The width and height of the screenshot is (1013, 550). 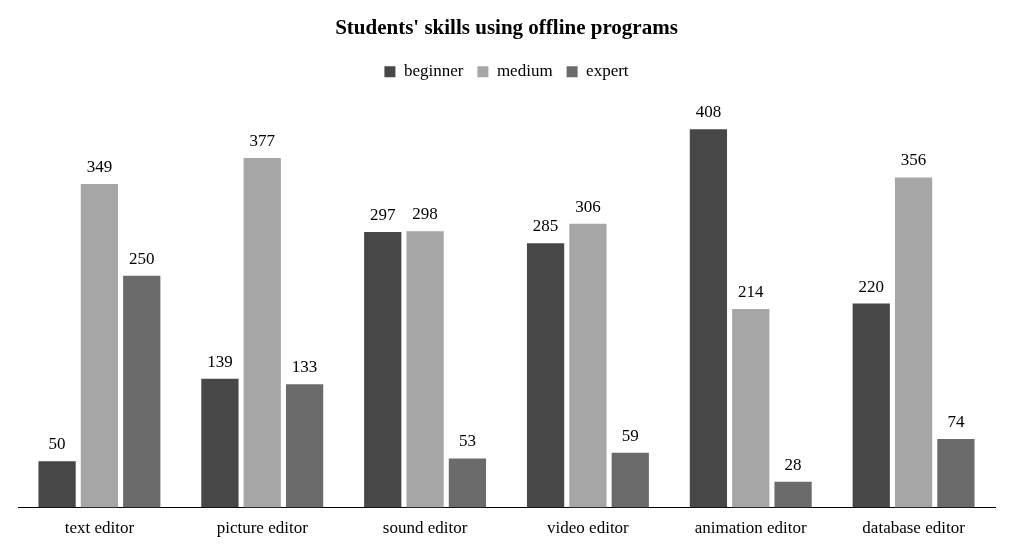 I want to click on data-label: 28, so click(x=793, y=464).